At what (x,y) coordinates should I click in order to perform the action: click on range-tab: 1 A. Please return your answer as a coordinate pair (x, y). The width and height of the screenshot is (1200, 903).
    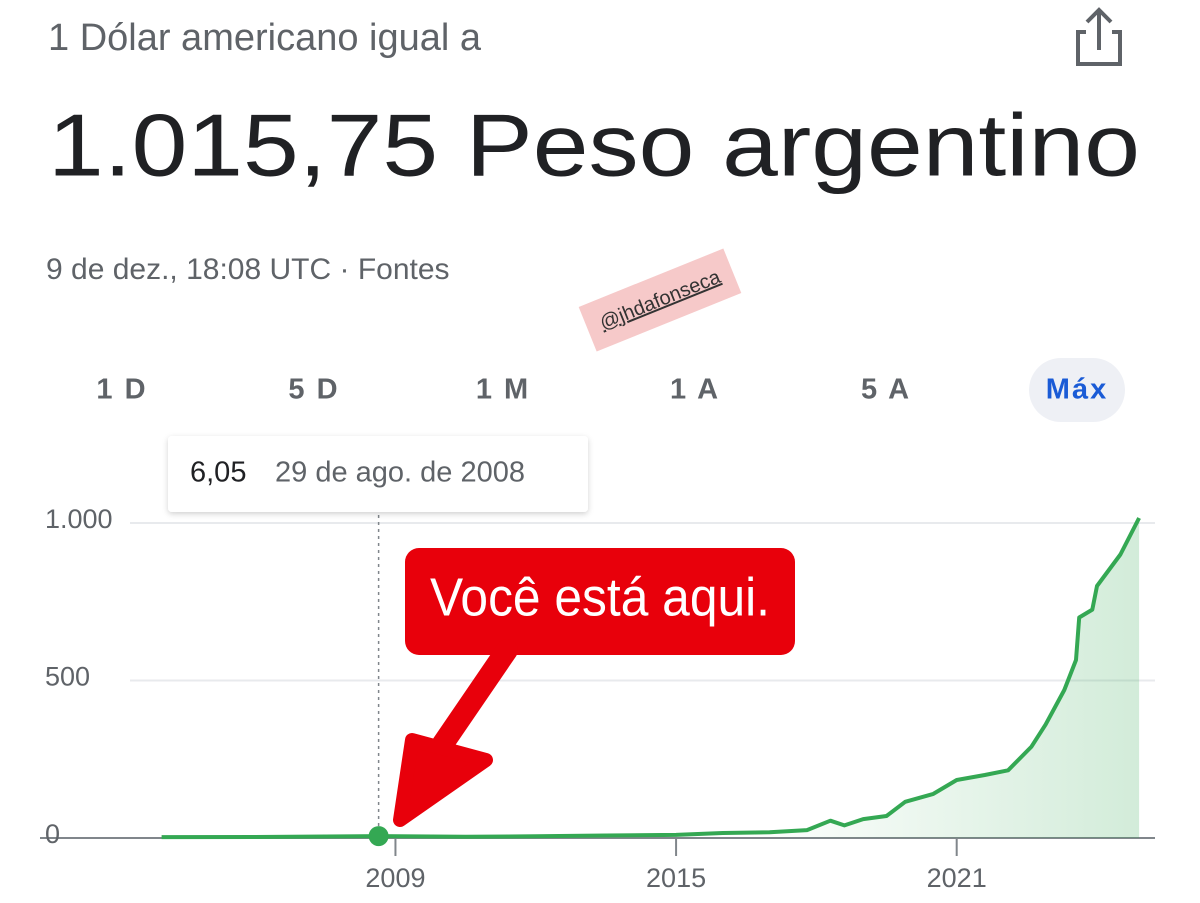
    Looking at the image, I should click on (695, 390).